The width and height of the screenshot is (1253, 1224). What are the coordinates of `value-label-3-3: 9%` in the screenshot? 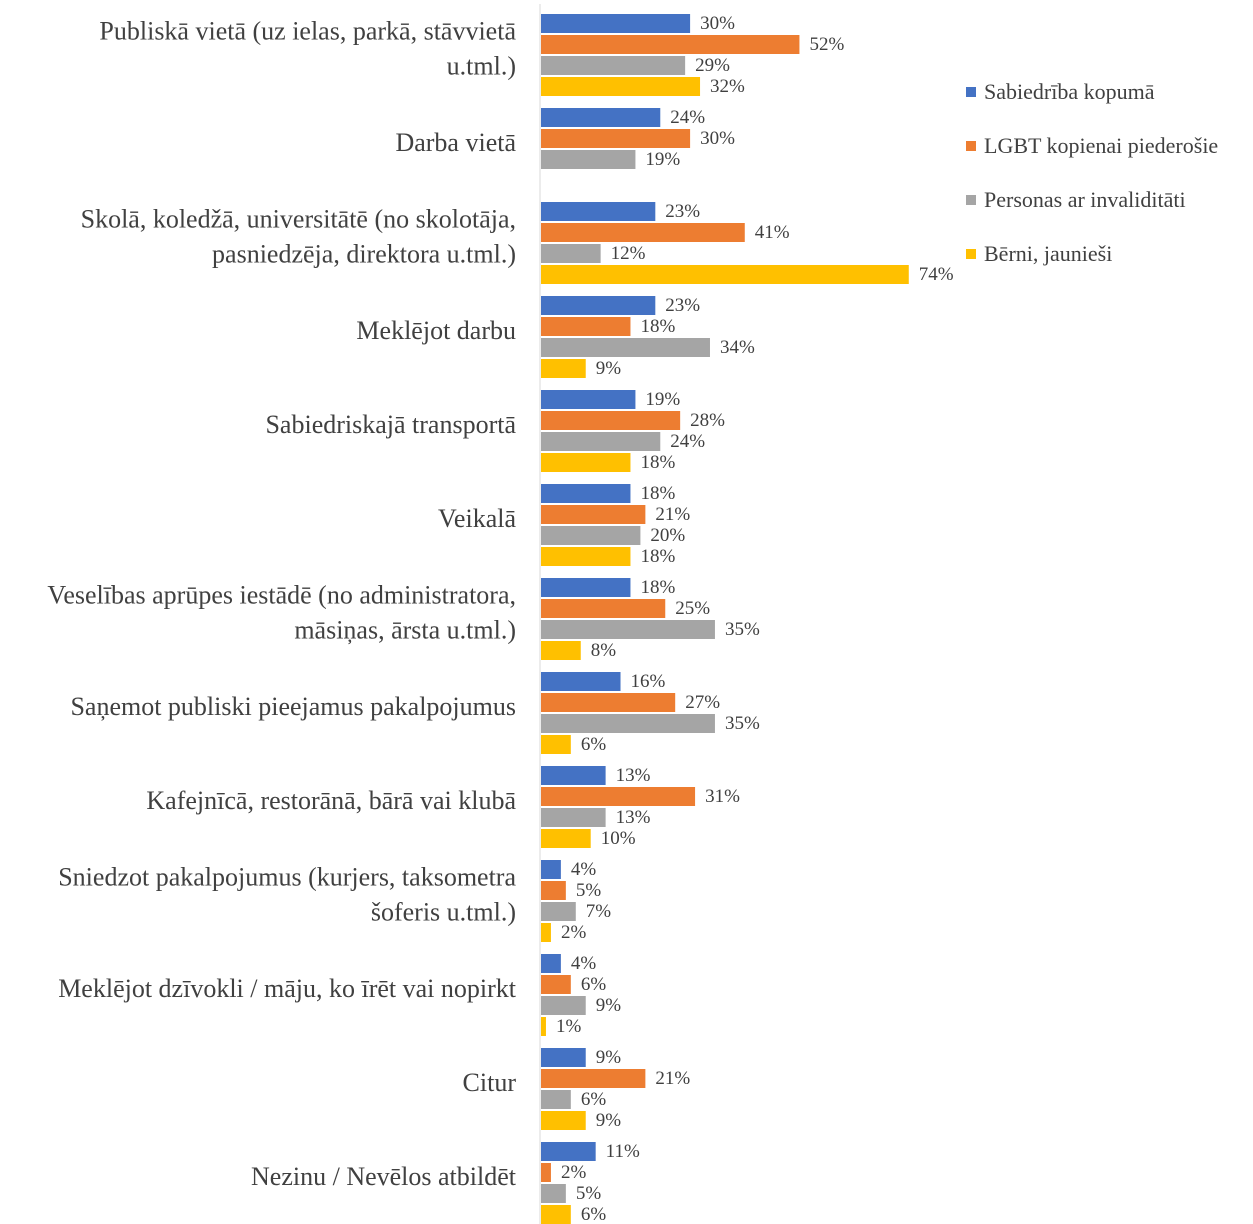 It's located at (609, 368).